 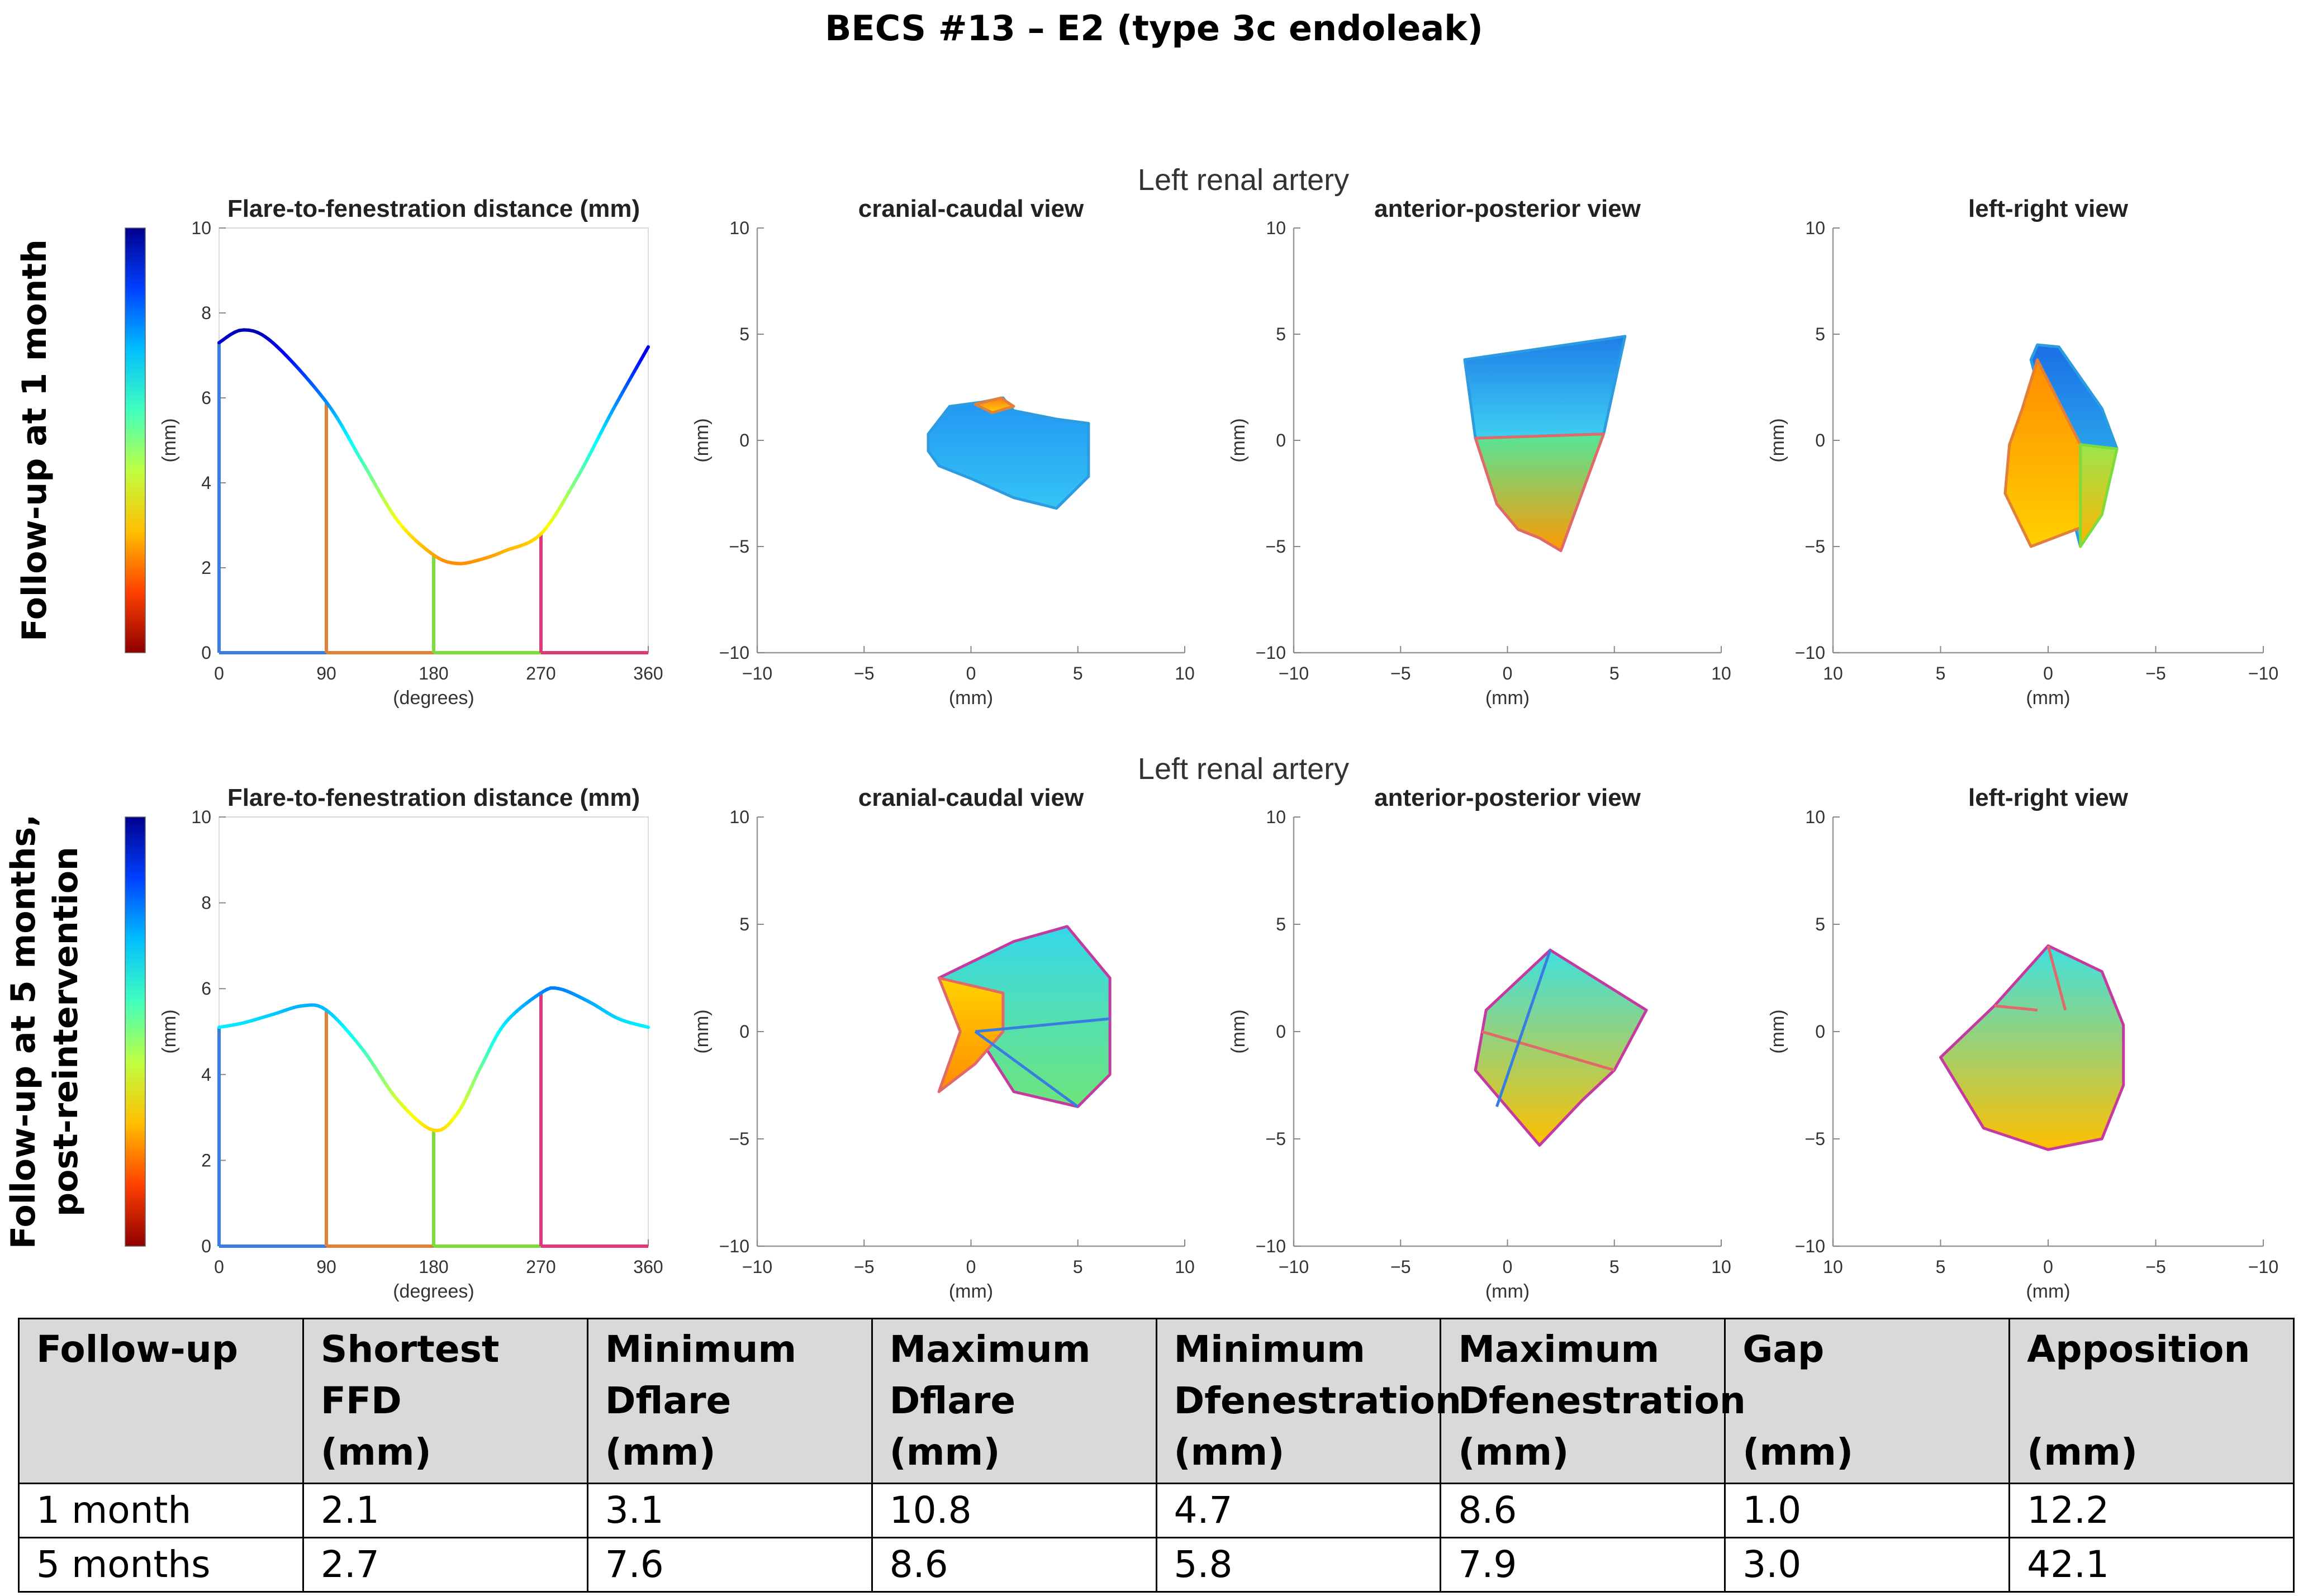 I want to click on table-cell: 10.8, so click(x=1014, y=1510).